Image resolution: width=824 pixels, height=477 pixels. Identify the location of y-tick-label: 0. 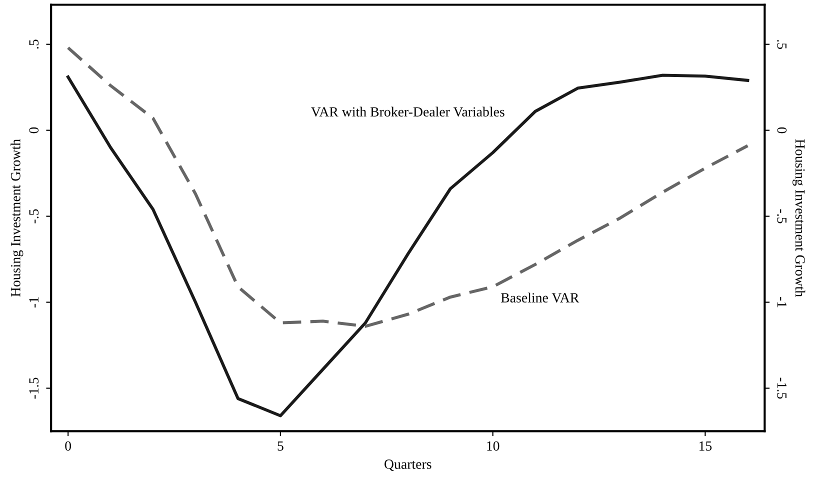
(34, 130).